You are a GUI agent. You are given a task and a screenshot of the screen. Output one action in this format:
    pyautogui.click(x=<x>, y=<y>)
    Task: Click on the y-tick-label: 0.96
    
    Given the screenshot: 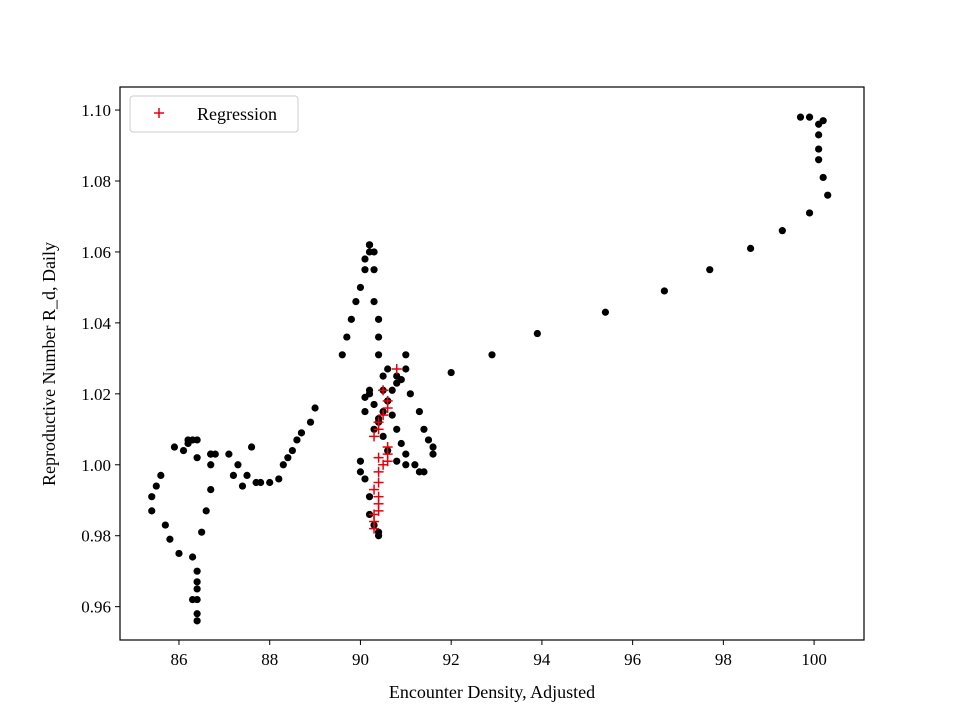 What is the action you would take?
    pyautogui.click(x=96, y=607)
    